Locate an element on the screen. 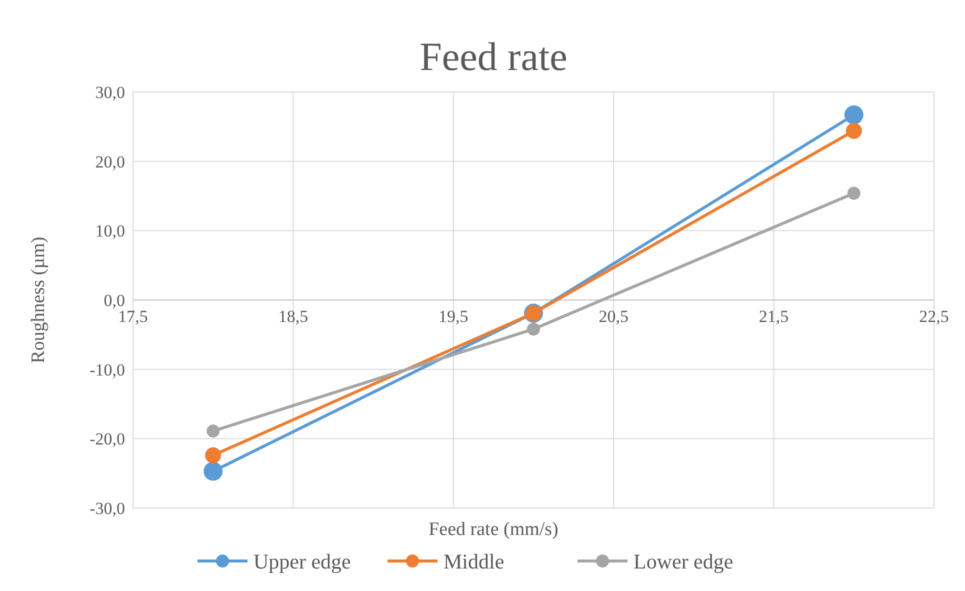 Image resolution: width=965 pixels, height=591 pixels. x-axis-title: Feed rate (mm/s) is located at coordinates (493, 529).